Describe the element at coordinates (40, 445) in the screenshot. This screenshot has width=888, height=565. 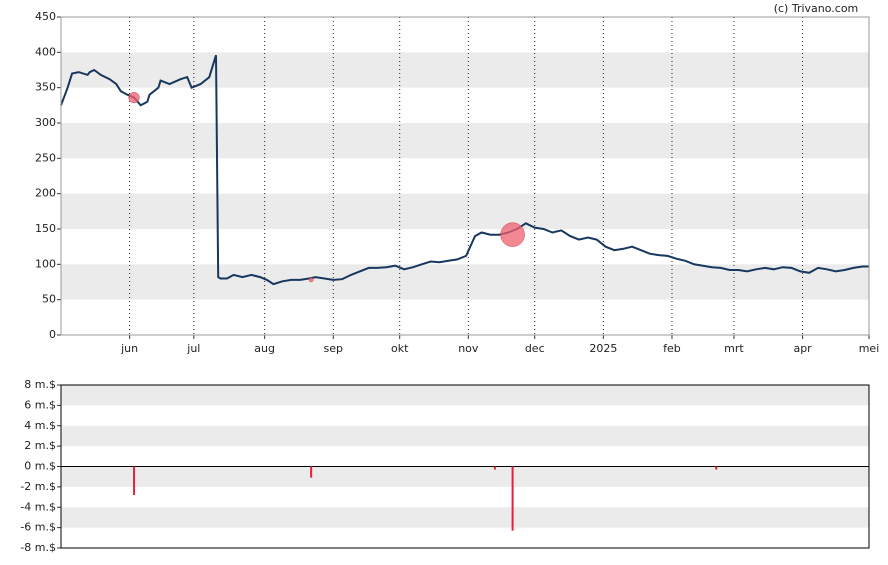
I see `y-tick-label: 2 m.$` at that location.